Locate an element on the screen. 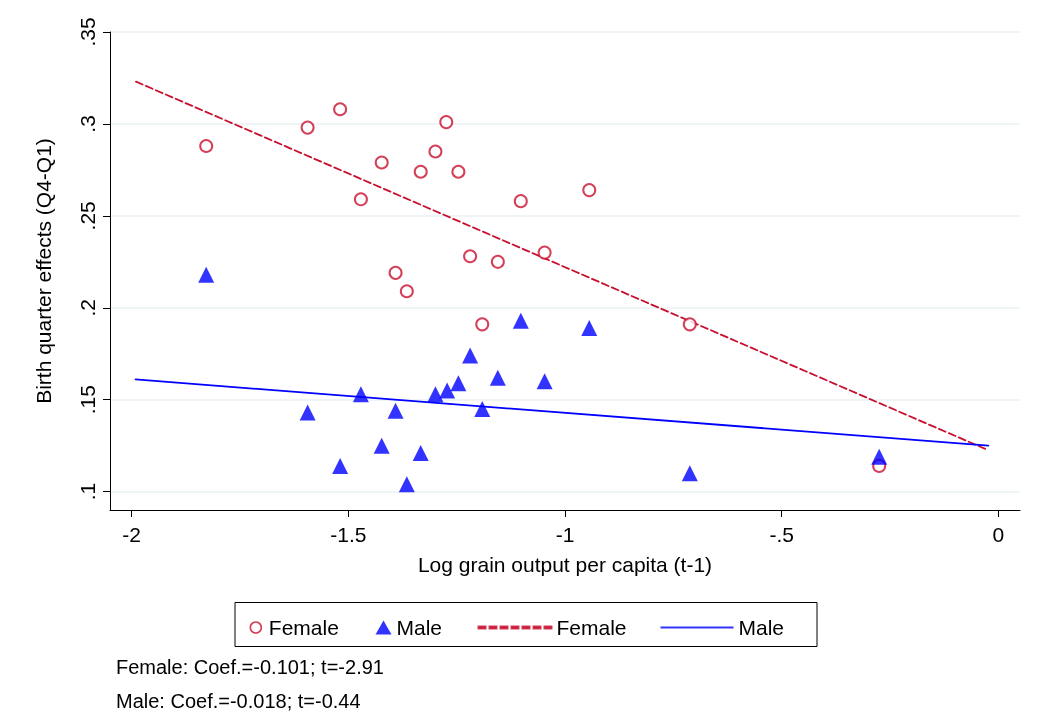 Image resolution: width=1039 pixels, height=721 pixels. y-tick-label: .25 is located at coordinates (87, 216).